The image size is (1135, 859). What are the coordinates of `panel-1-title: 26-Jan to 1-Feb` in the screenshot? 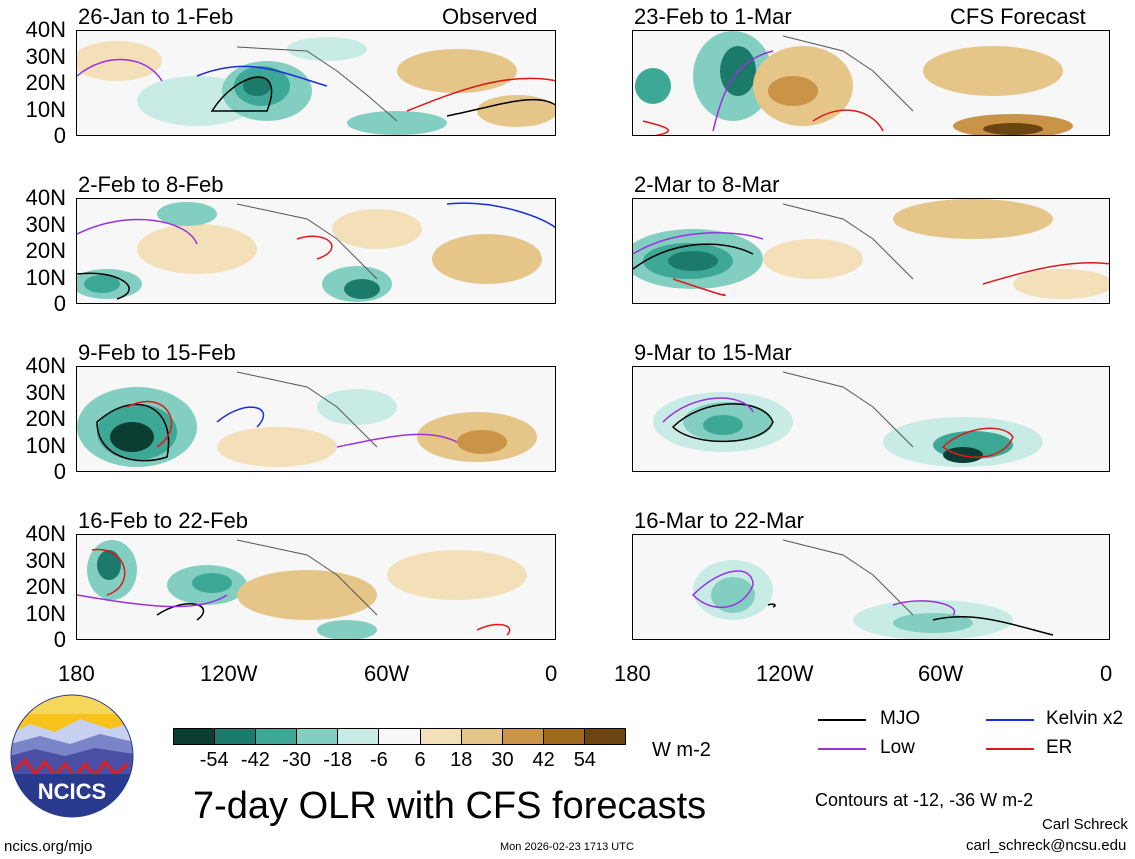 It's located at (156, 16).